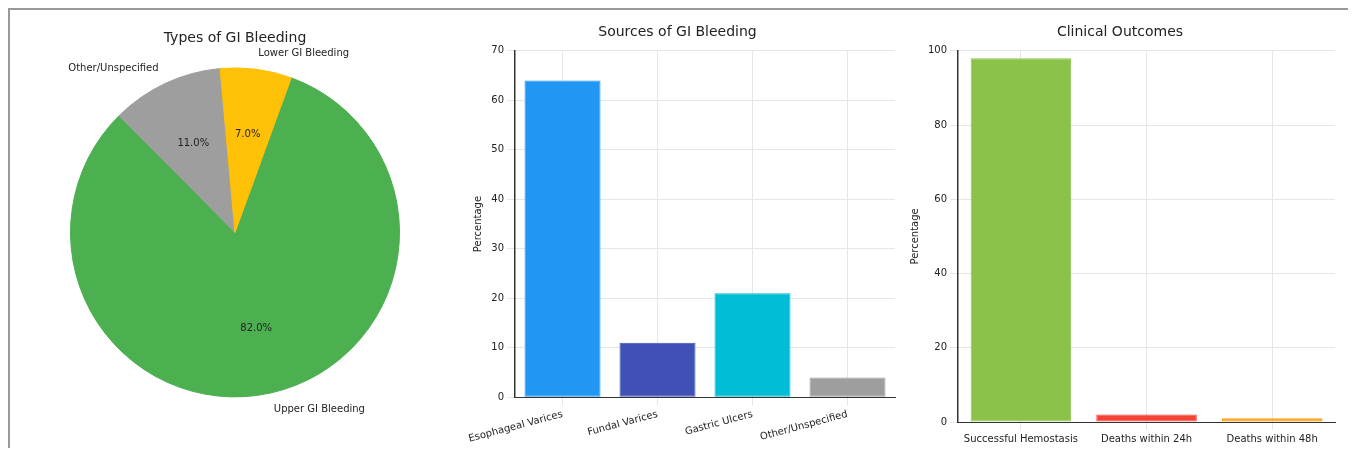 The height and width of the screenshot is (455, 1354). I want to click on x-tick-label: Gastric Ulcers, so click(718, 422).